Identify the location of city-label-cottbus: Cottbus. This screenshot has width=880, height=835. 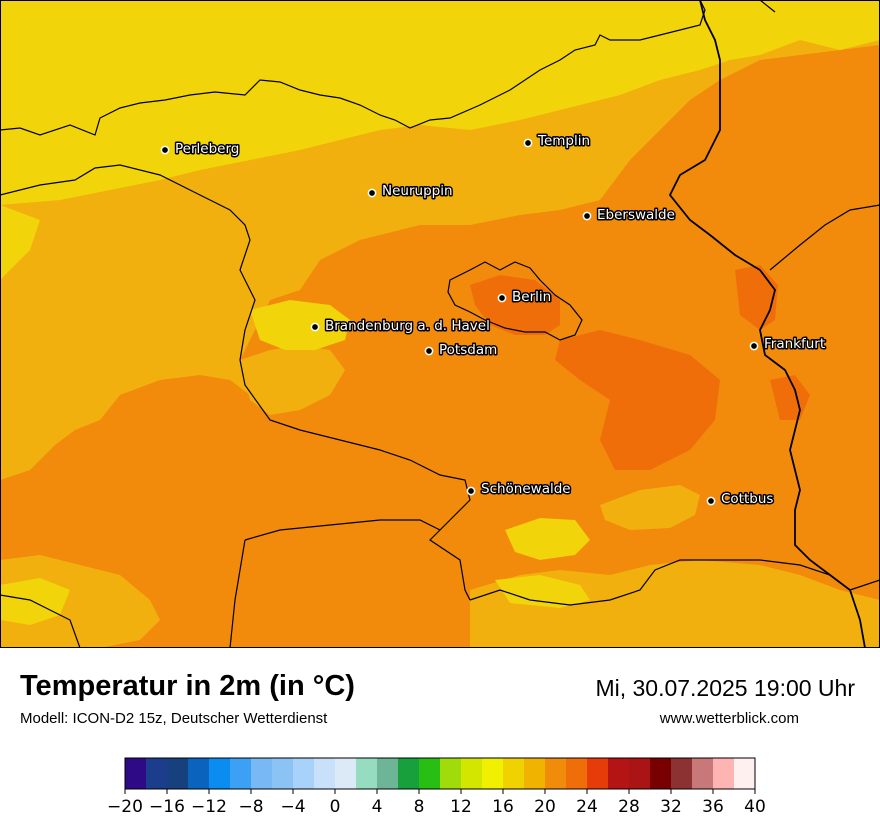
(747, 499).